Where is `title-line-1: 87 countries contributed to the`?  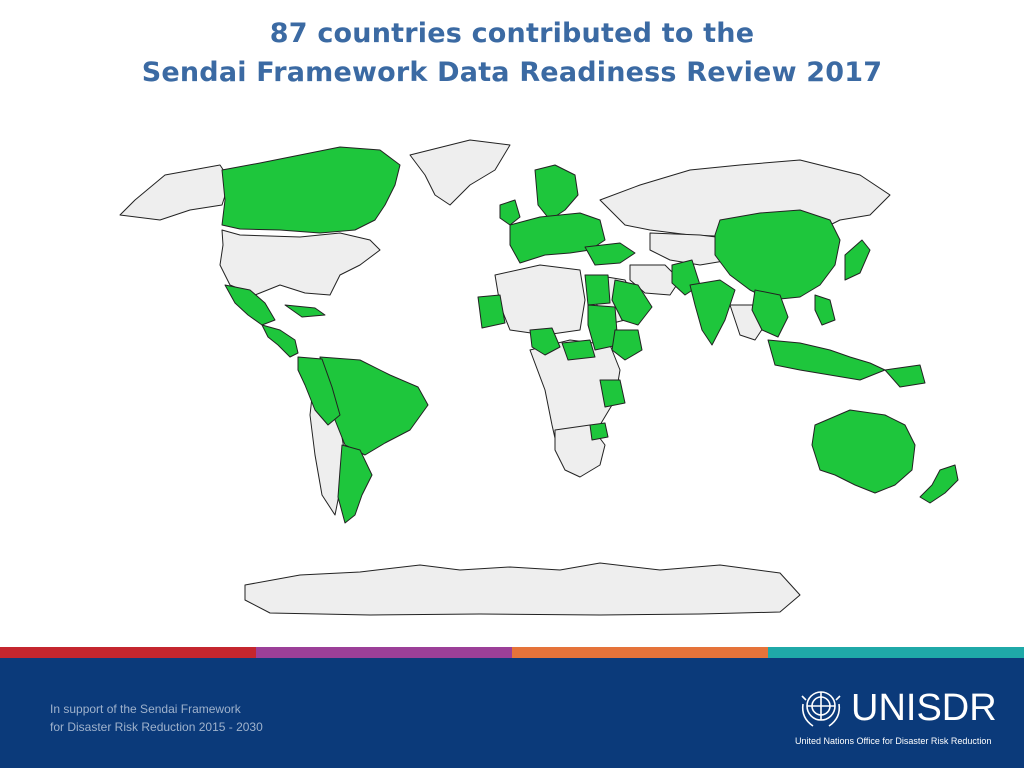 title-line-1: 87 countries contributed to the is located at coordinates (512, 33).